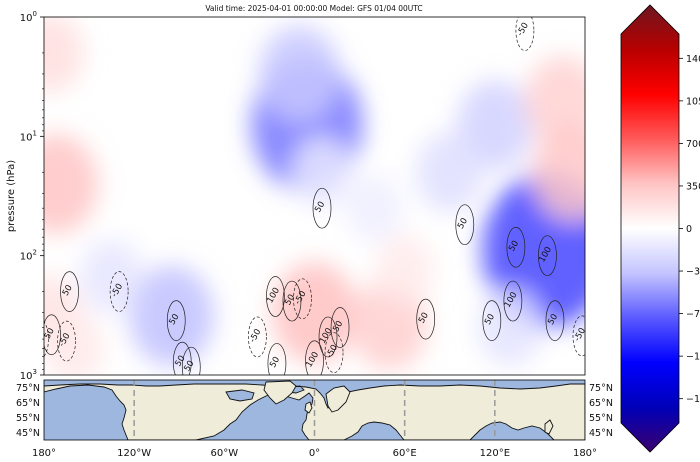 The image size is (700, 462). What do you see at coordinates (650, 228) in the screenshot?
I see `colorbar-body` at bounding box center [650, 228].